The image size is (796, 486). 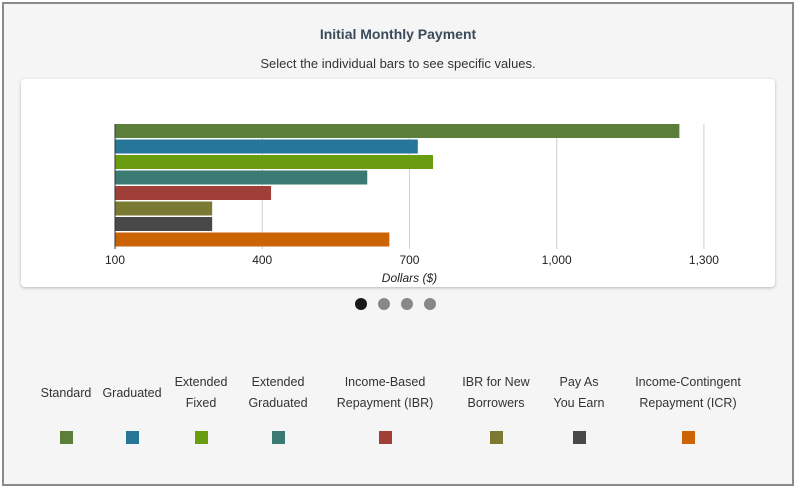 What do you see at coordinates (132, 408) in the screenshot?
I see `legend-item: Graduated` at bounding box center [132, 408].